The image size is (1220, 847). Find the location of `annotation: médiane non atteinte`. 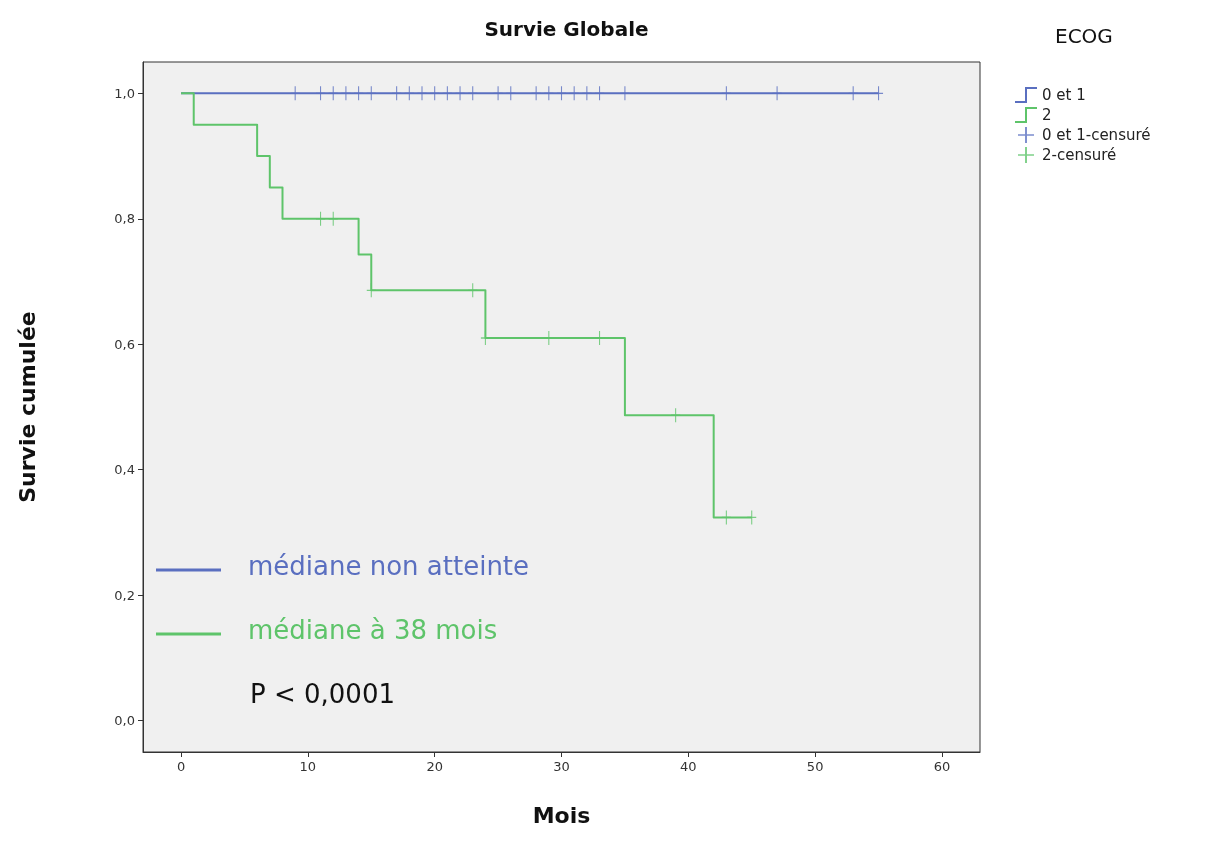

annotation: médiane non atteinte is located at coordinates (389, 566).